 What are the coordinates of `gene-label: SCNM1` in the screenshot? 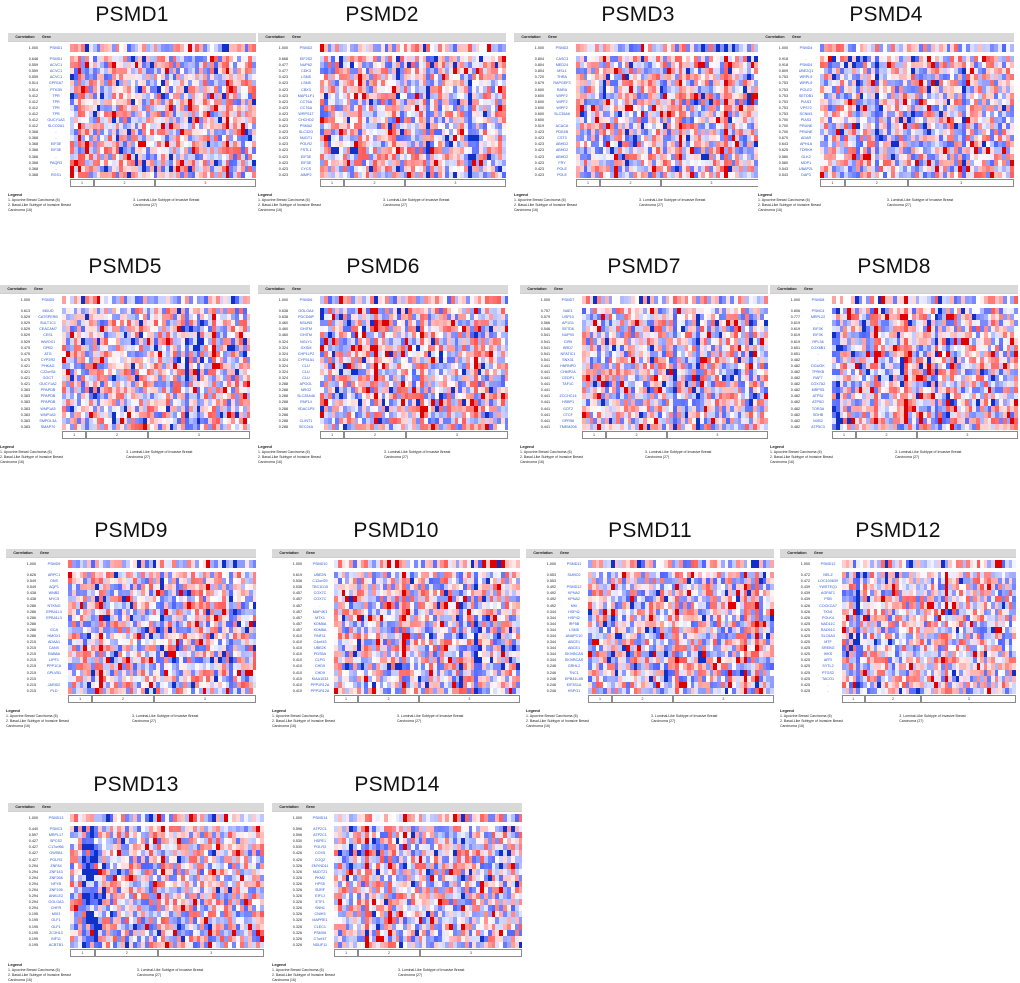 It's located at (806, 114).